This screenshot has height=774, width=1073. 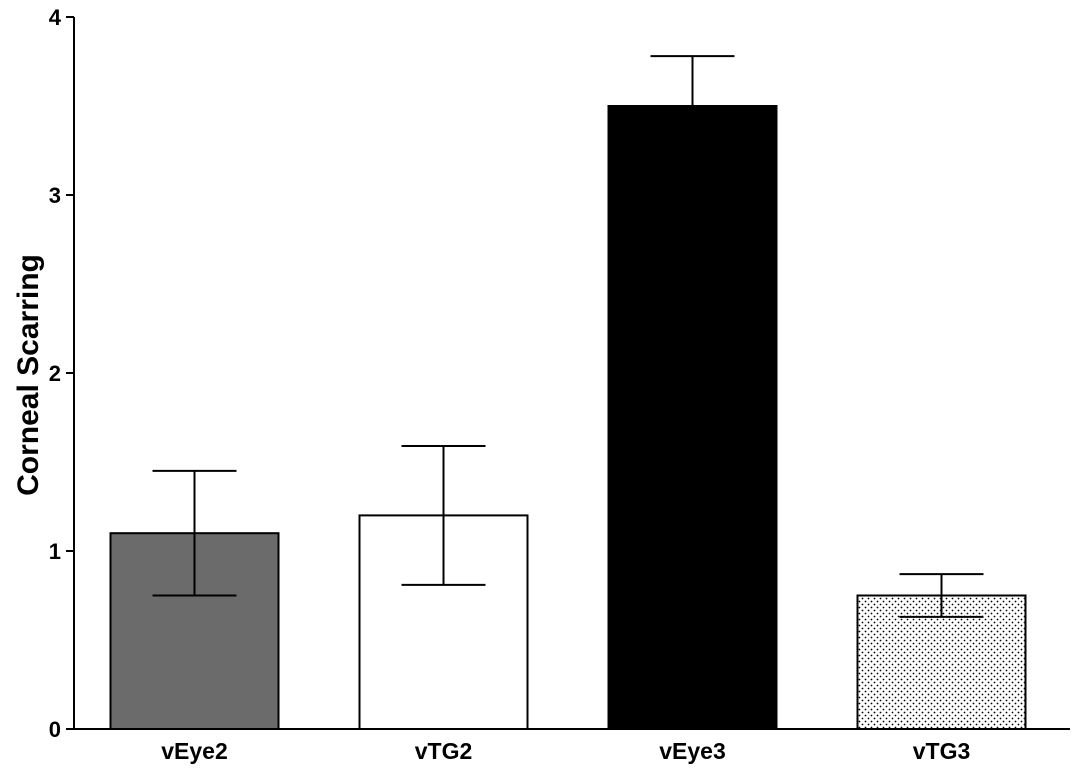 I want to click on x-tick-label: vTG3, so click(x=942, y=751).